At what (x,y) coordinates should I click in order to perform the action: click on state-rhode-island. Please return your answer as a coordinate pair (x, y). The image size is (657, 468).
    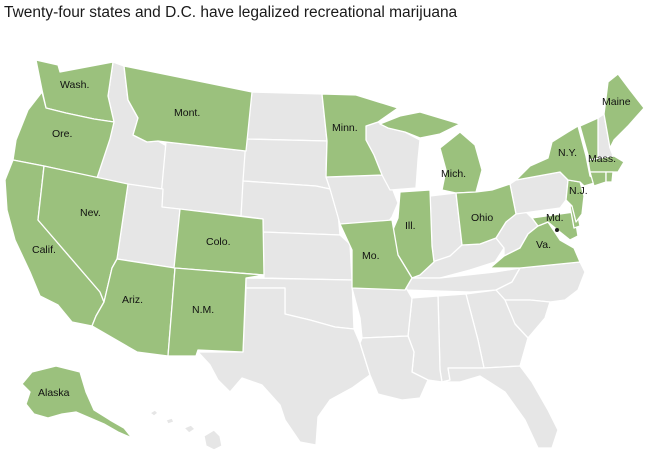
    Looking at the image, I should click on (609, 177).